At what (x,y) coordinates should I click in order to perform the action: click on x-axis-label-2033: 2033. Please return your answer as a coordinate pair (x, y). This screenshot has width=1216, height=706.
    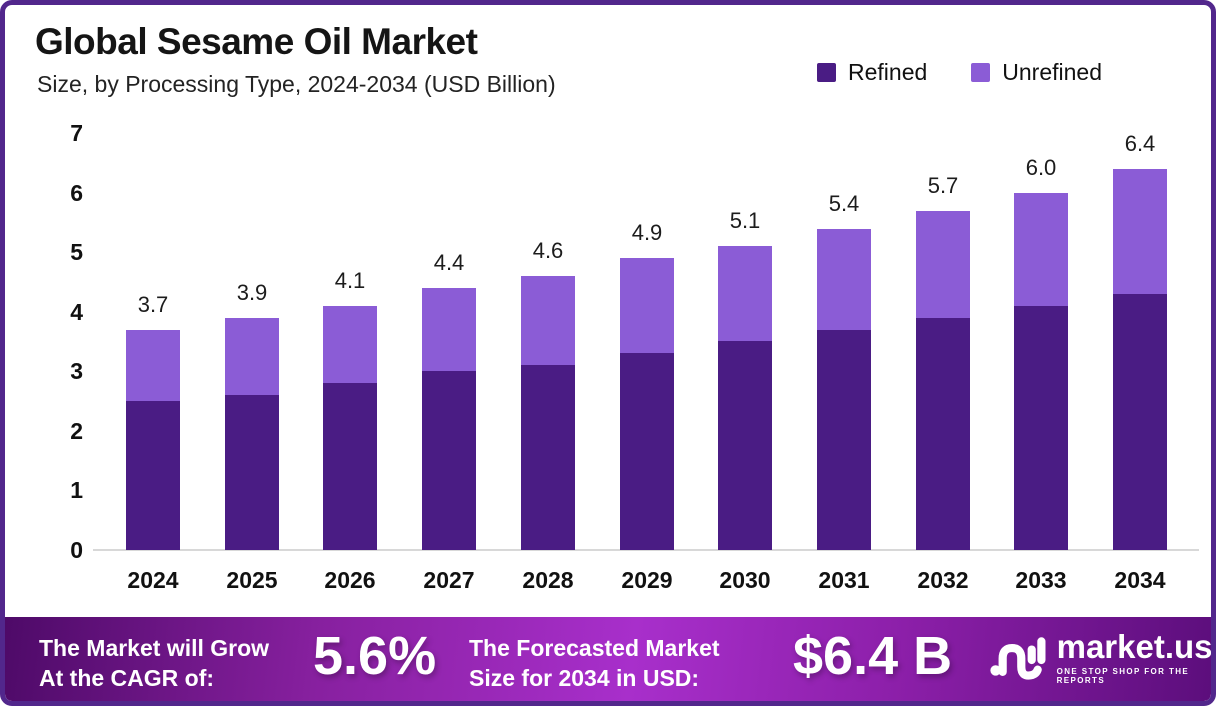
    Looking at the image, I should click on (1041, 580).